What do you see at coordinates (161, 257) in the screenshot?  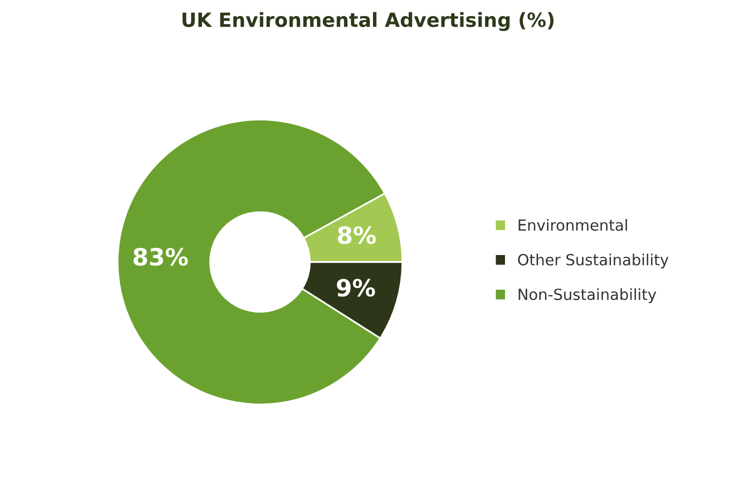 I see `data-label: 83%` at bounding box center [161, 257].